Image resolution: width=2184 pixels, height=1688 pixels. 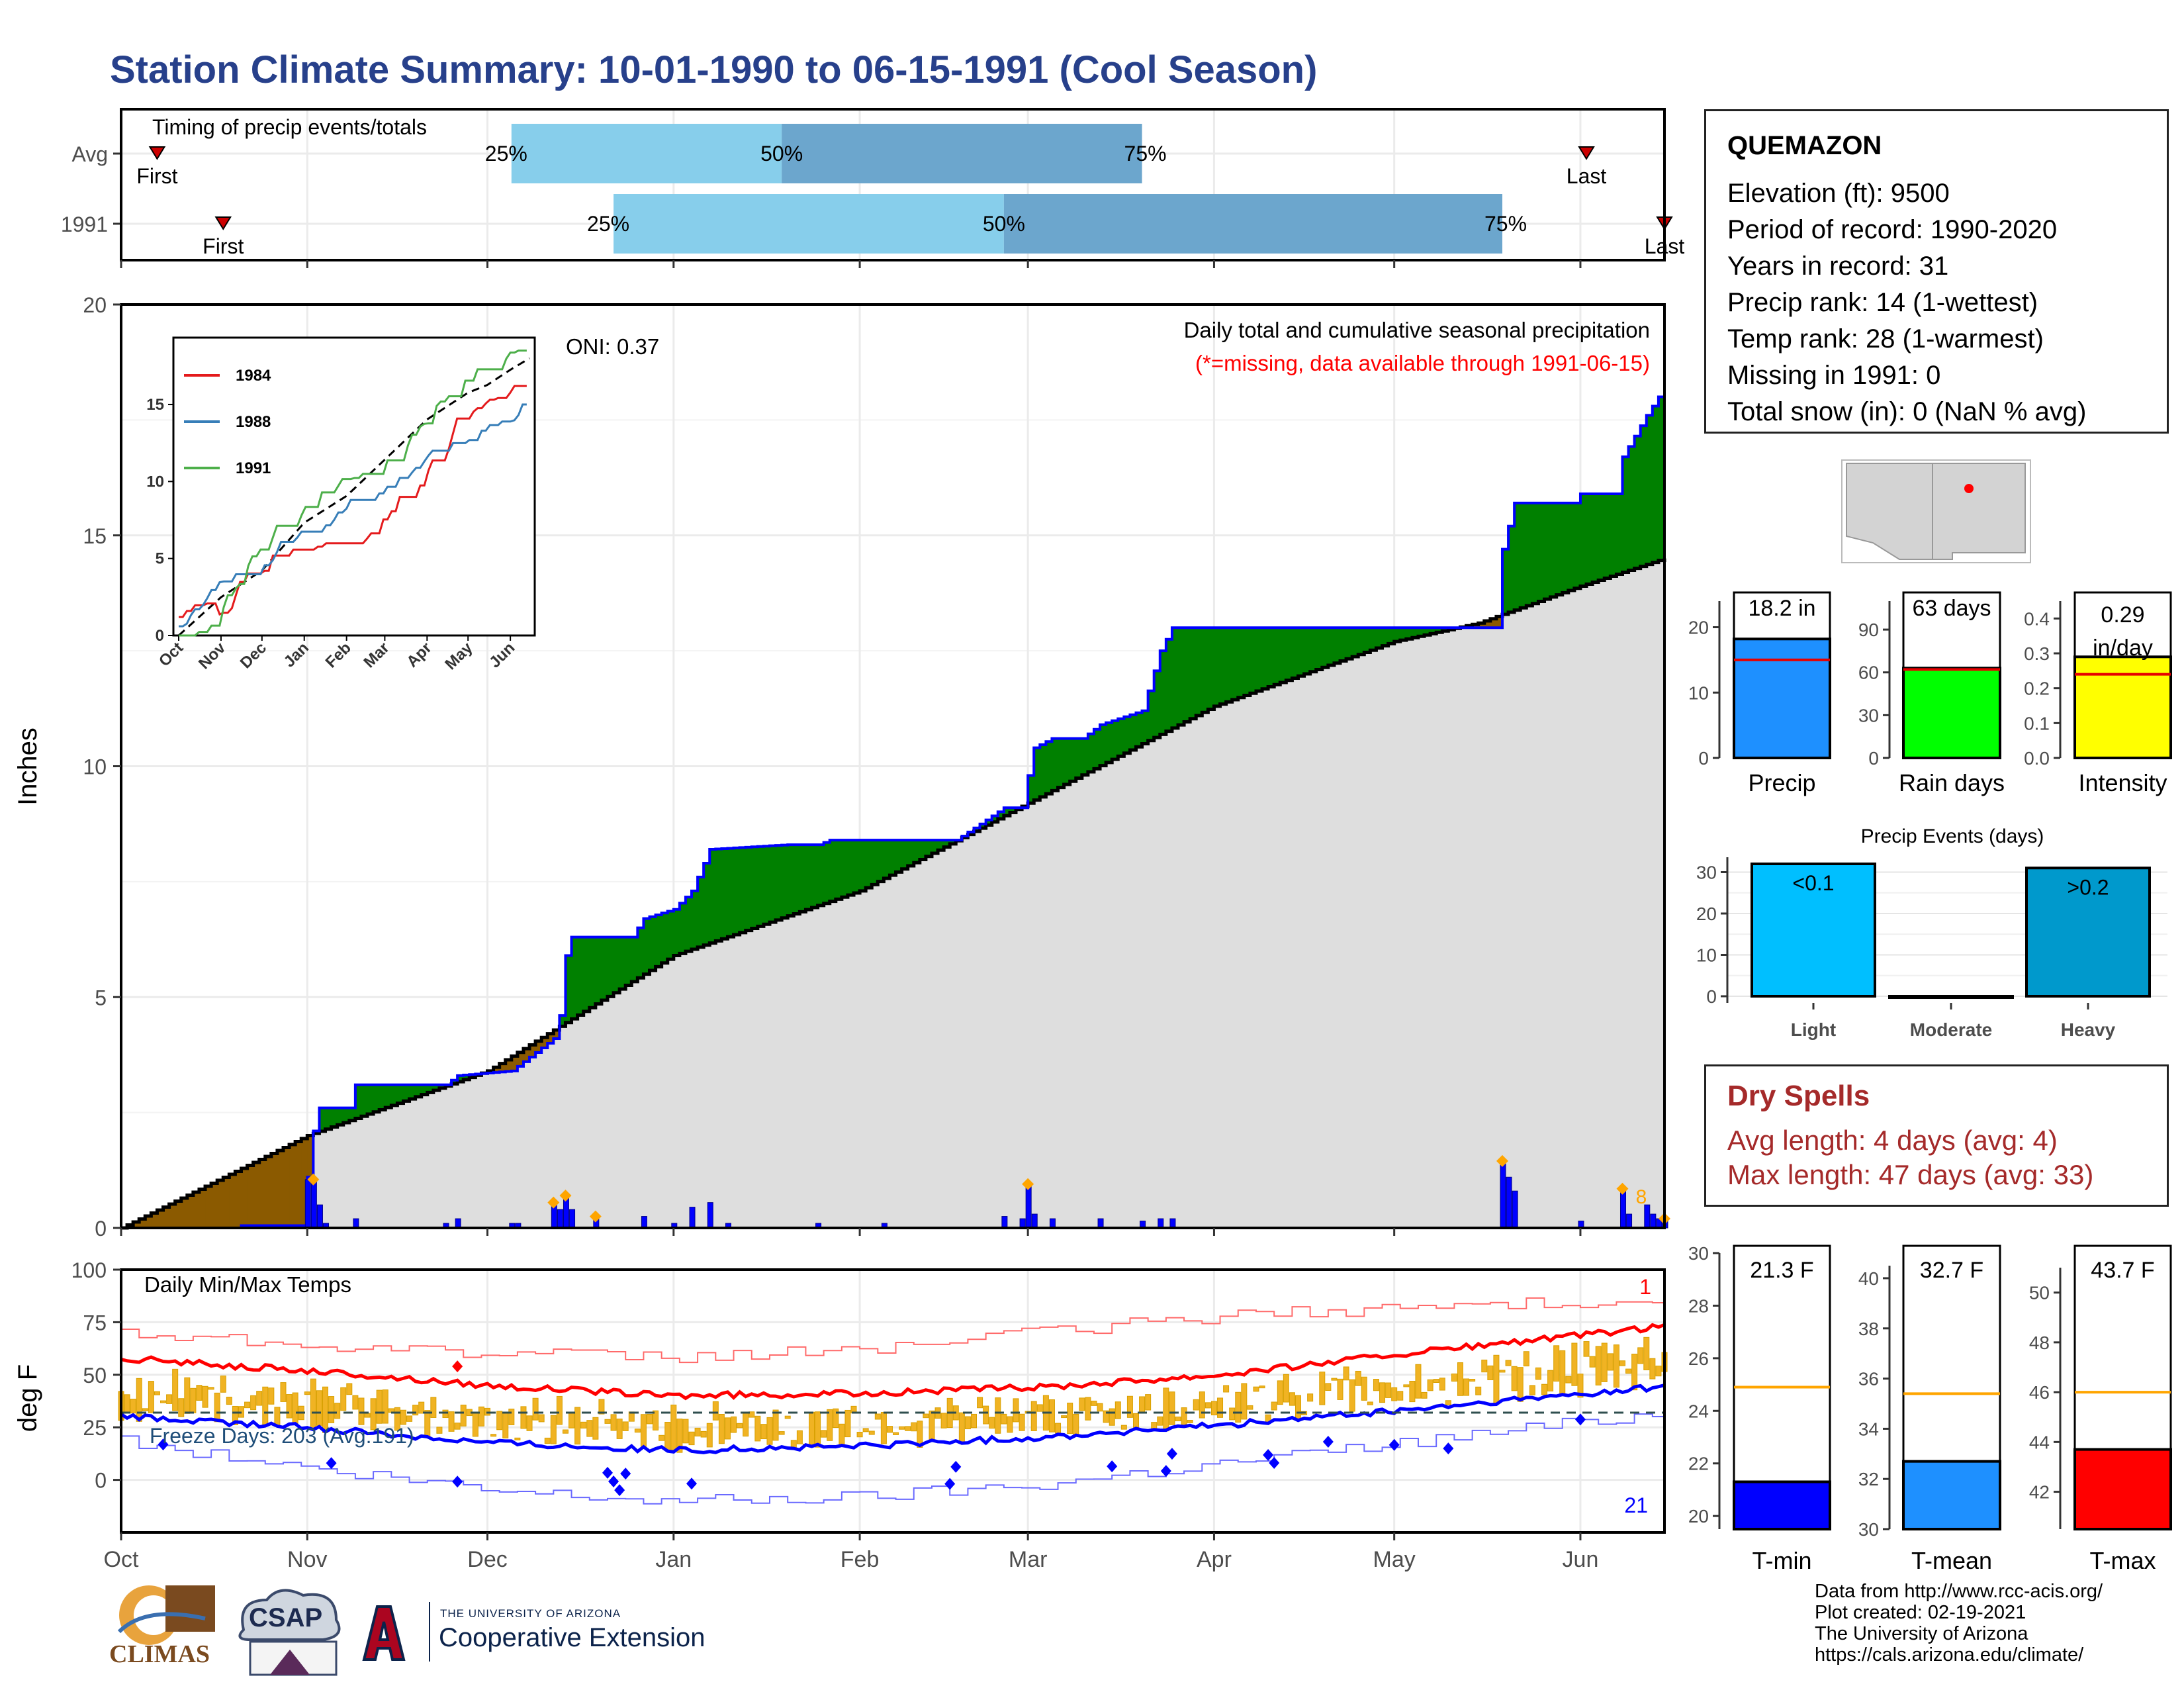 I want to click on precip-total-y-tick-label: 10, so click(x=1698, y=692).